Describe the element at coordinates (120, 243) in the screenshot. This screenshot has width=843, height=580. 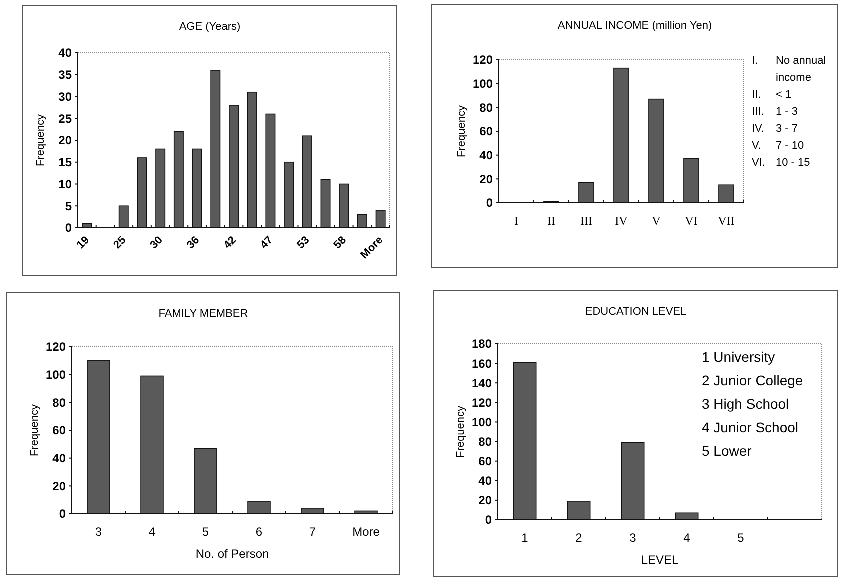
I see `x-tick-label: 25` at that location.